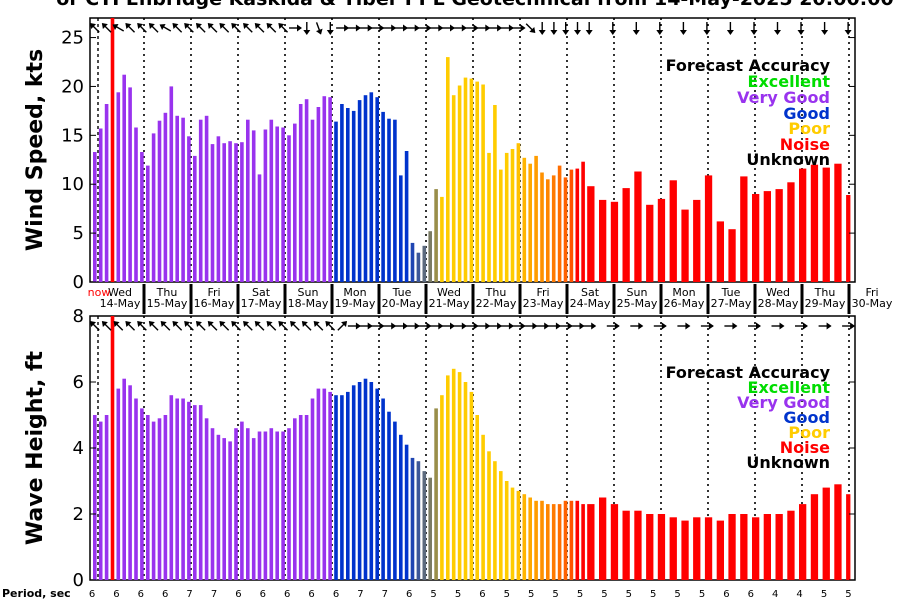 This screenshot has height=604, width=900. What do you see at coordinates (213, 292) in the screenshot?
I see `day-weekday: Fri` at bounding box center [213, 292].